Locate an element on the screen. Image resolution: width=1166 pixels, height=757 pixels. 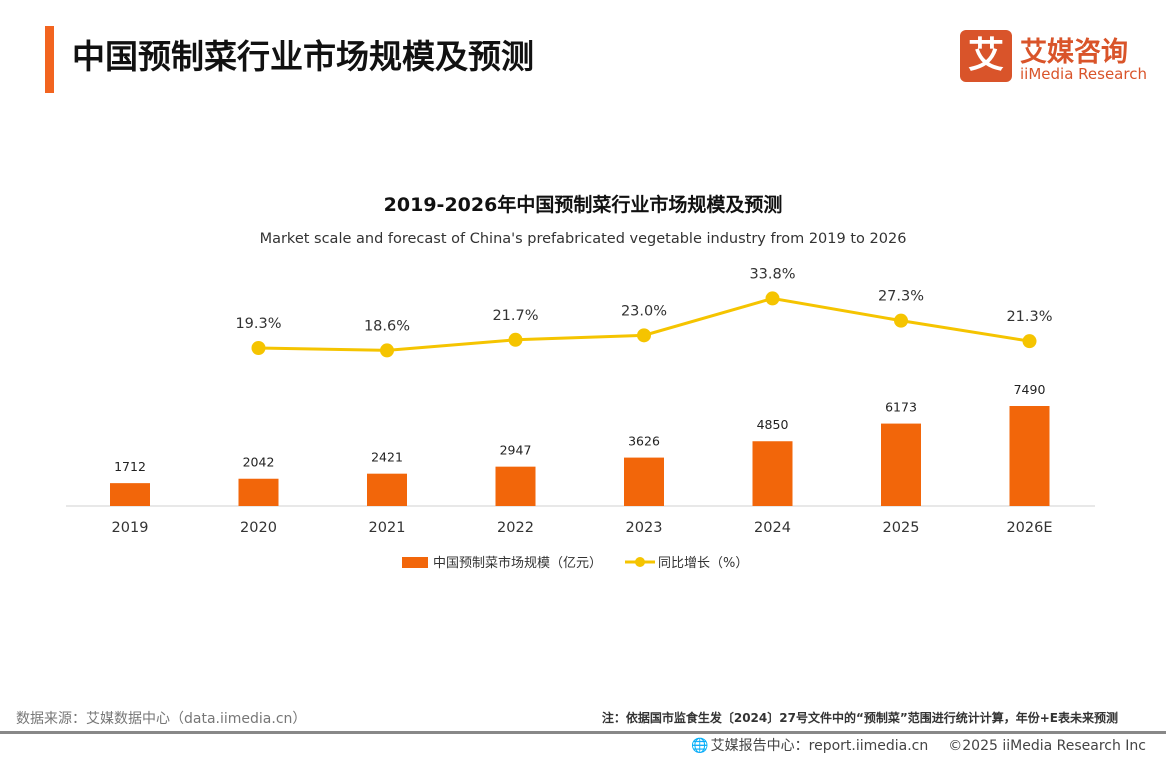
growth-point-2023 is located at coordinates (644, 335).